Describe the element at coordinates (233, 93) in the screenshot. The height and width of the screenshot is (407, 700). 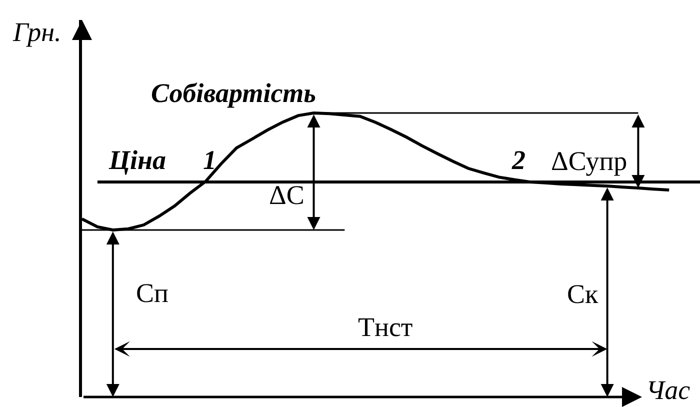
I see `series-label: Собівартість` at that location.